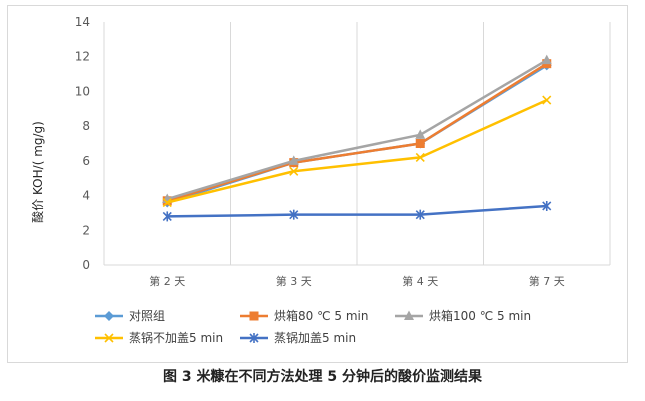 The height and width of the screenshot is (401, 645). Describe the element at coordinates (321, 315) in the screenshot. I see `legend-label: 烘箱80 ℃ 5 min` at that location.